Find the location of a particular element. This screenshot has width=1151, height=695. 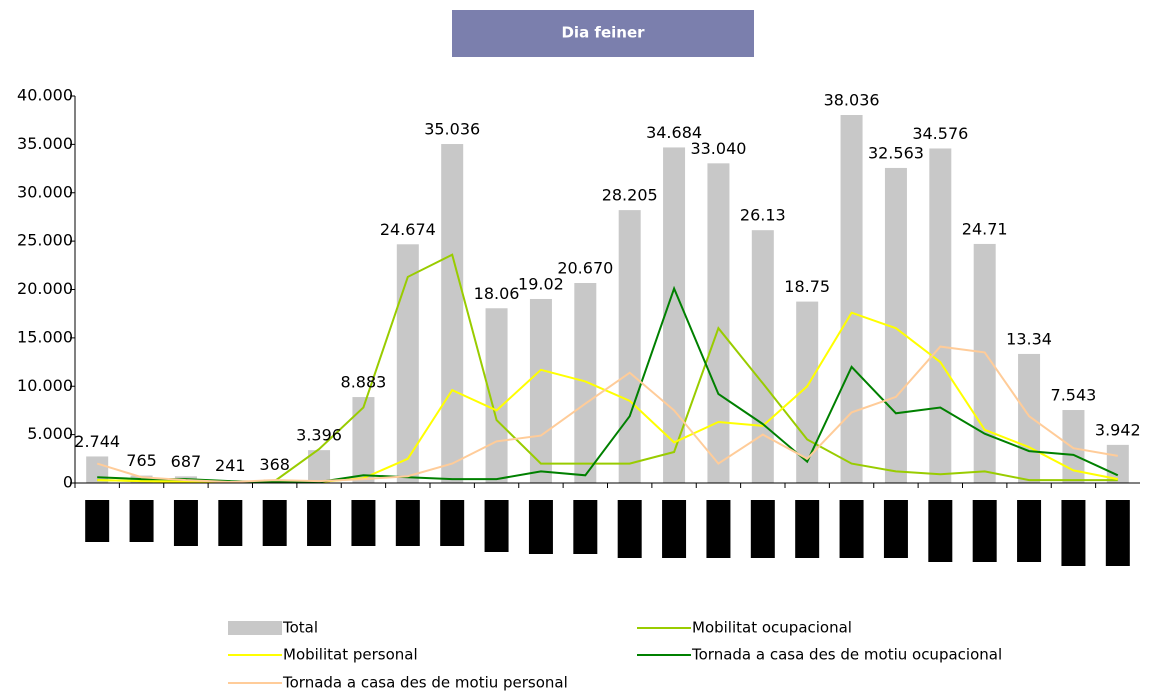

y-tick-label: 10.000 is located at coordinates (45, 385).